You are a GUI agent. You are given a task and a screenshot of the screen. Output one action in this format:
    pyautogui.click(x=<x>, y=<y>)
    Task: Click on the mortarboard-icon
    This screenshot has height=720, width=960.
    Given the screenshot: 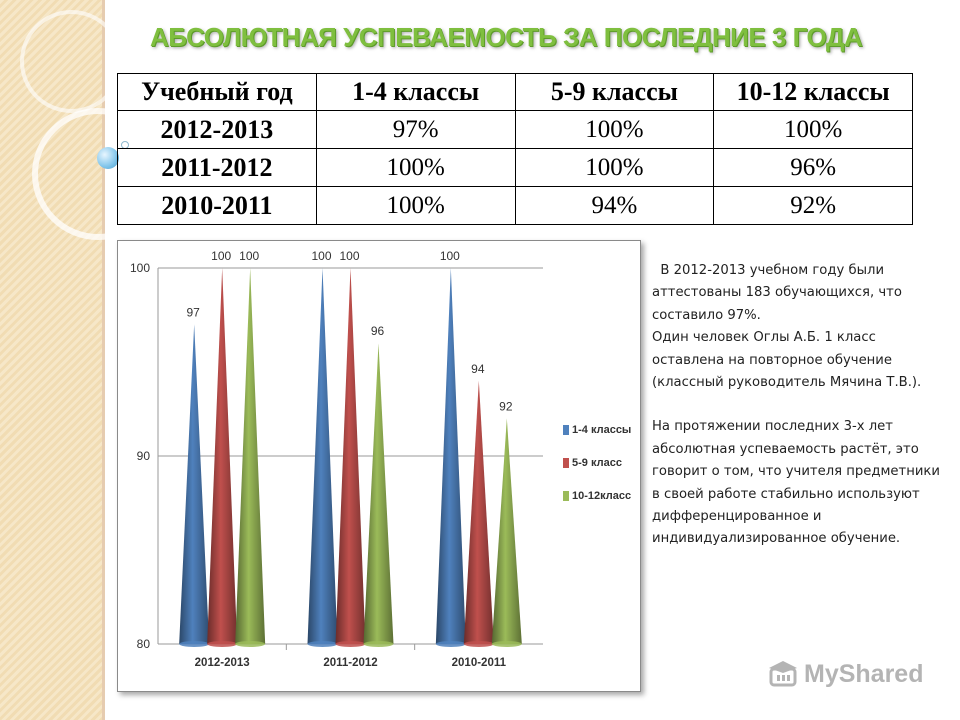 What is the action you would take?
    pyautogui.click(x=783, y=674)
    